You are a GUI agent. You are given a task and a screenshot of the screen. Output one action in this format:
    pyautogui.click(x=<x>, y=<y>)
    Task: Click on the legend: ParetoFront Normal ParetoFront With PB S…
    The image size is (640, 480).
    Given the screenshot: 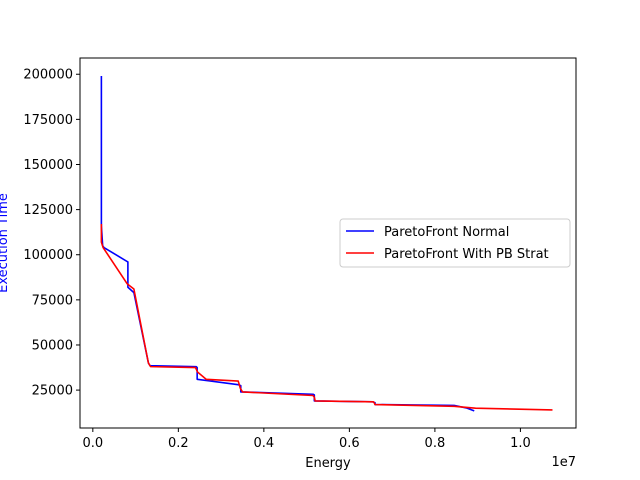 What is the action you would take?
    pyautogui.click(x=455, y=243)
    